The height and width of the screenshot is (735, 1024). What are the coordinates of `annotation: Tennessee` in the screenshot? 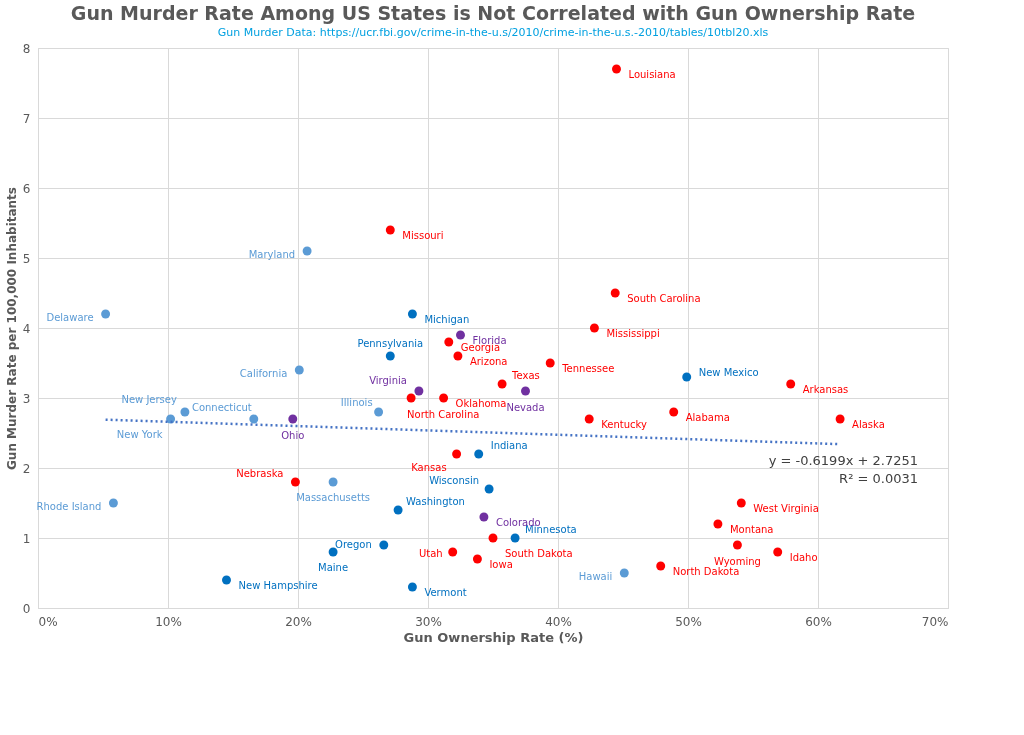 It's located at (588, 368).